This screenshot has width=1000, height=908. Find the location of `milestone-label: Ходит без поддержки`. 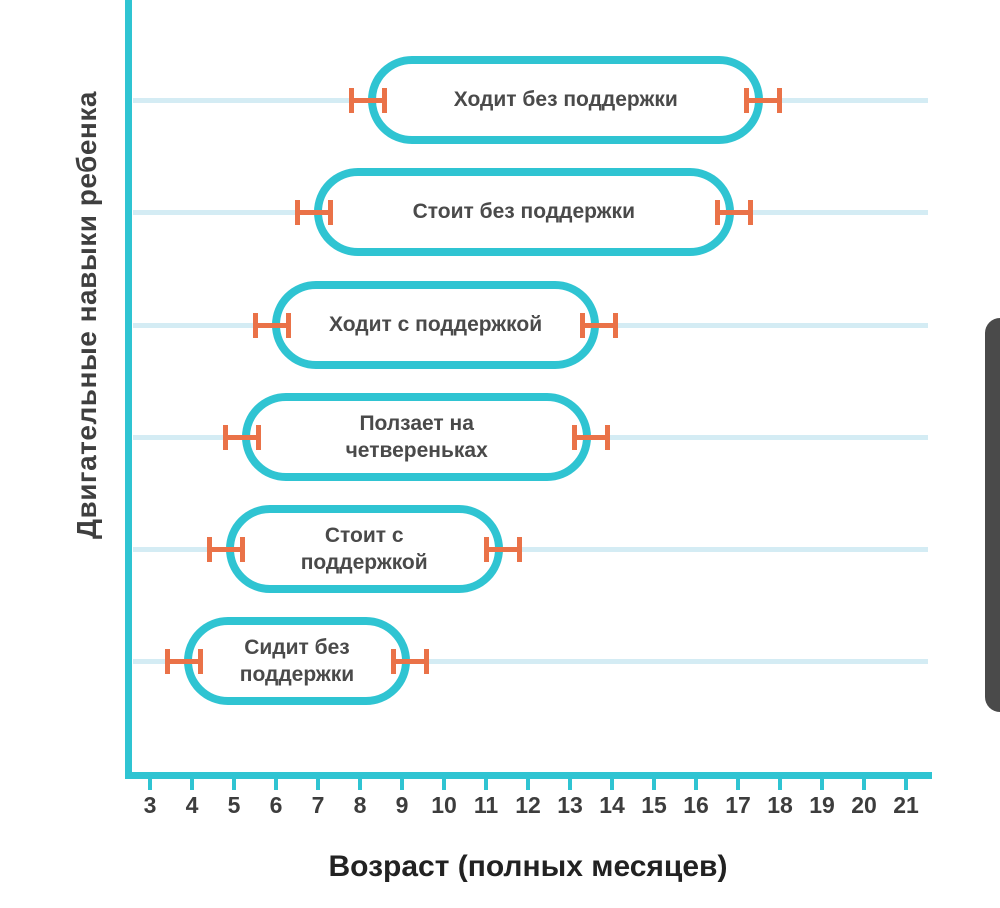

milestone-label: Ходит без поддержки is located at coordinates (565, 100).